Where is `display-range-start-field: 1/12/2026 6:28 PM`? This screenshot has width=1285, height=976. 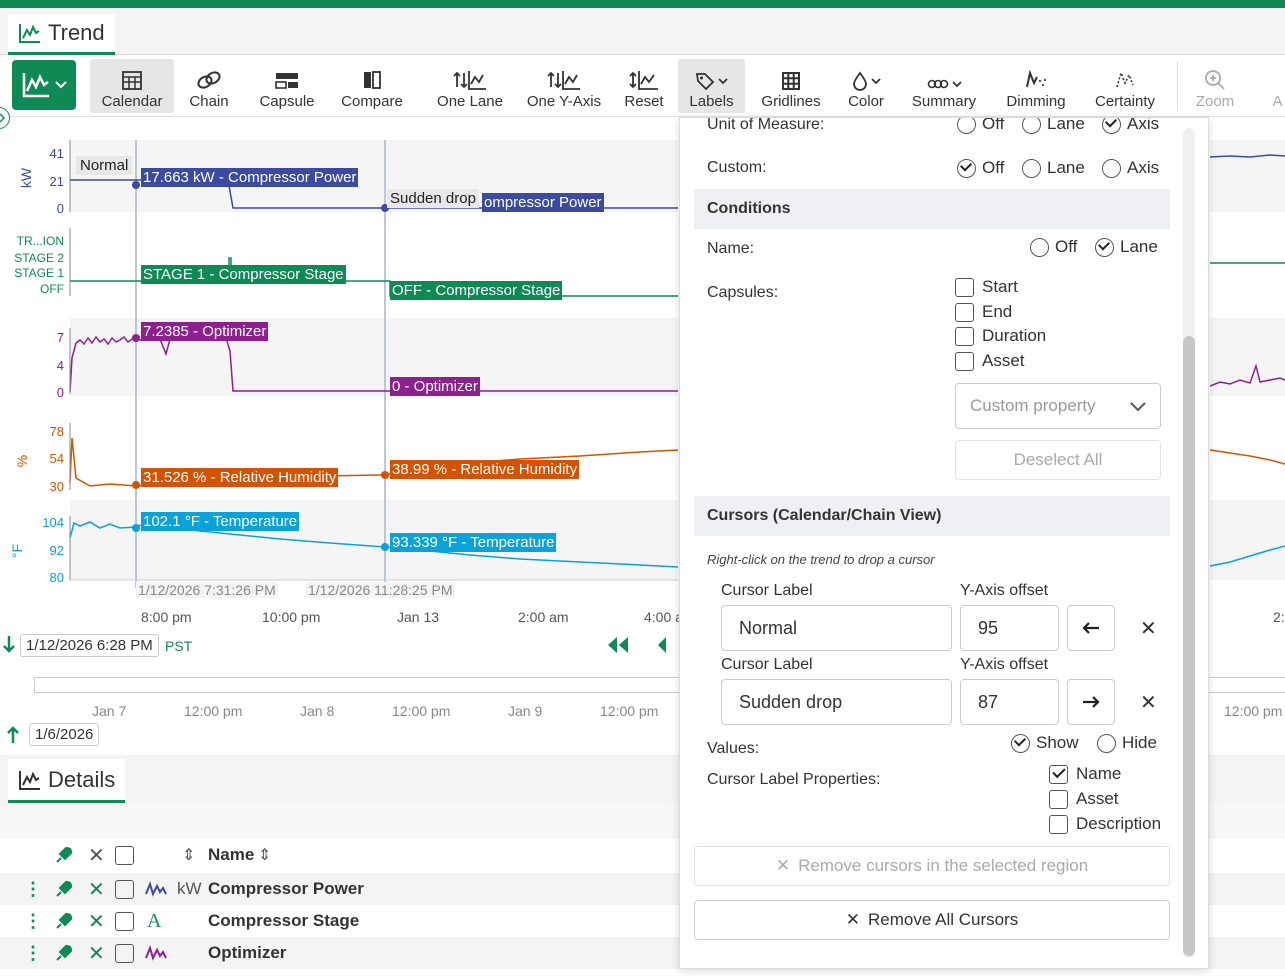 display-range-start-field: 1/12/2026 6:28 PM is located at coordinates (89, 645).